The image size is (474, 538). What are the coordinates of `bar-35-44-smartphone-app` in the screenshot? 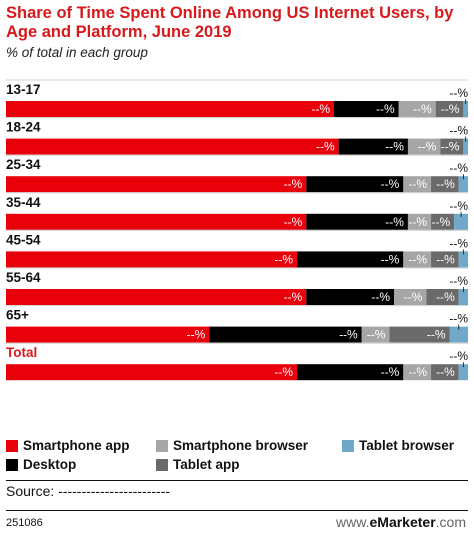 It's located at (156, 221).